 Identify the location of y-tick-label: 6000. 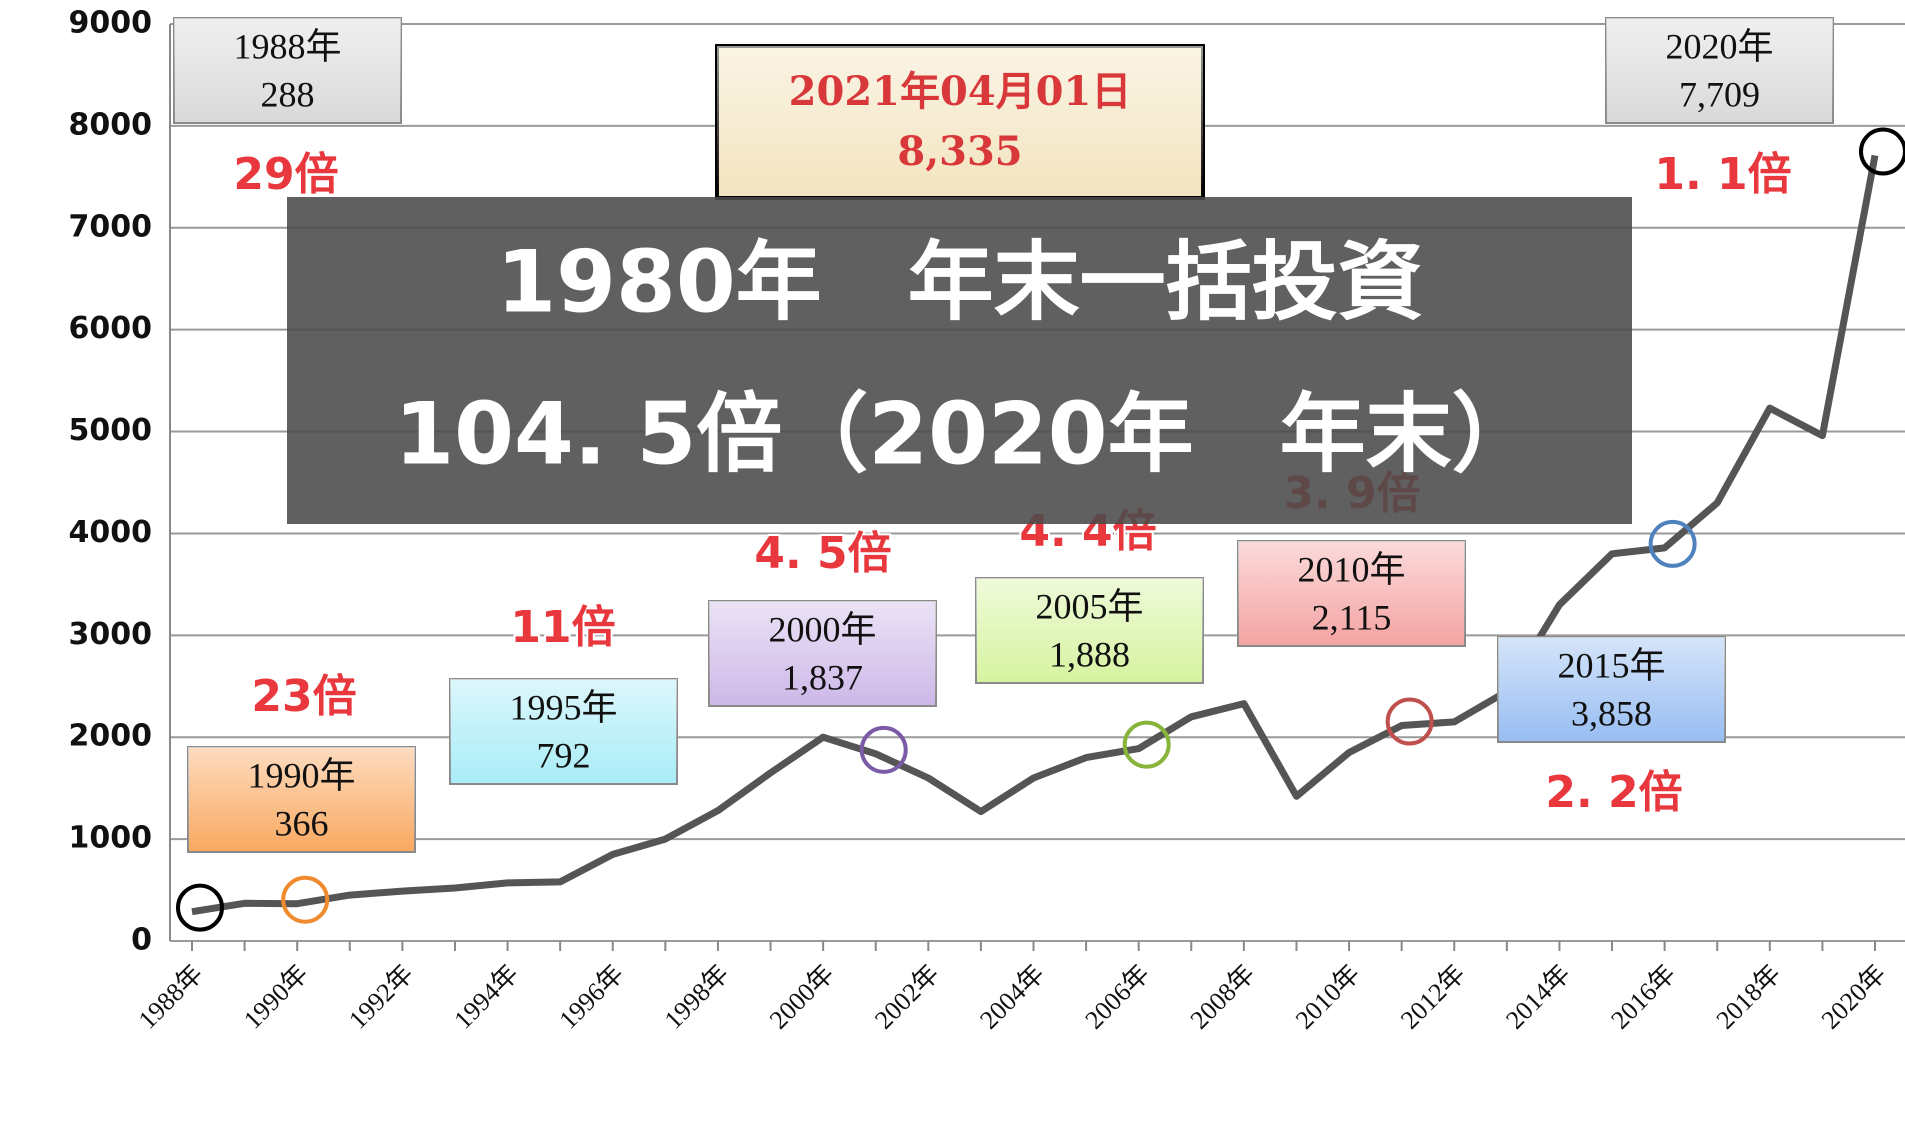
(111, 328).